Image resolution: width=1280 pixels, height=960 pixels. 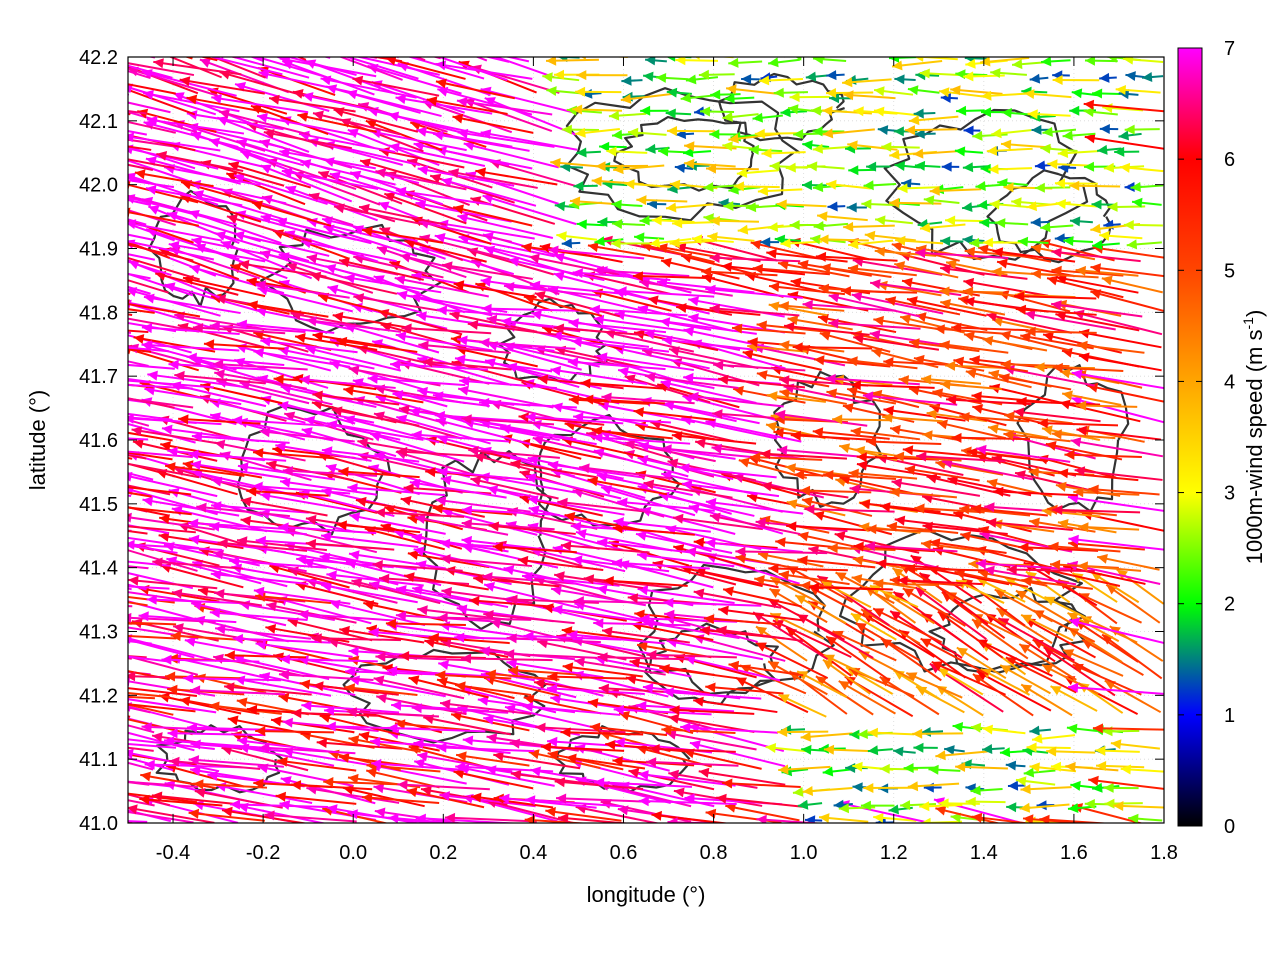 I want to click on y-tick-label: 42.2, so click(x=98, y=58).